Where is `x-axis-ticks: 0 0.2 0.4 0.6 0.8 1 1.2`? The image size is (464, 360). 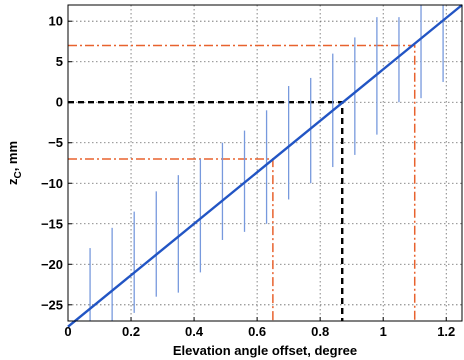
x-axis-ticks: 0 0.2 0.4 0.6 0.8 1 1.2 is located at coordinates (259, 328).